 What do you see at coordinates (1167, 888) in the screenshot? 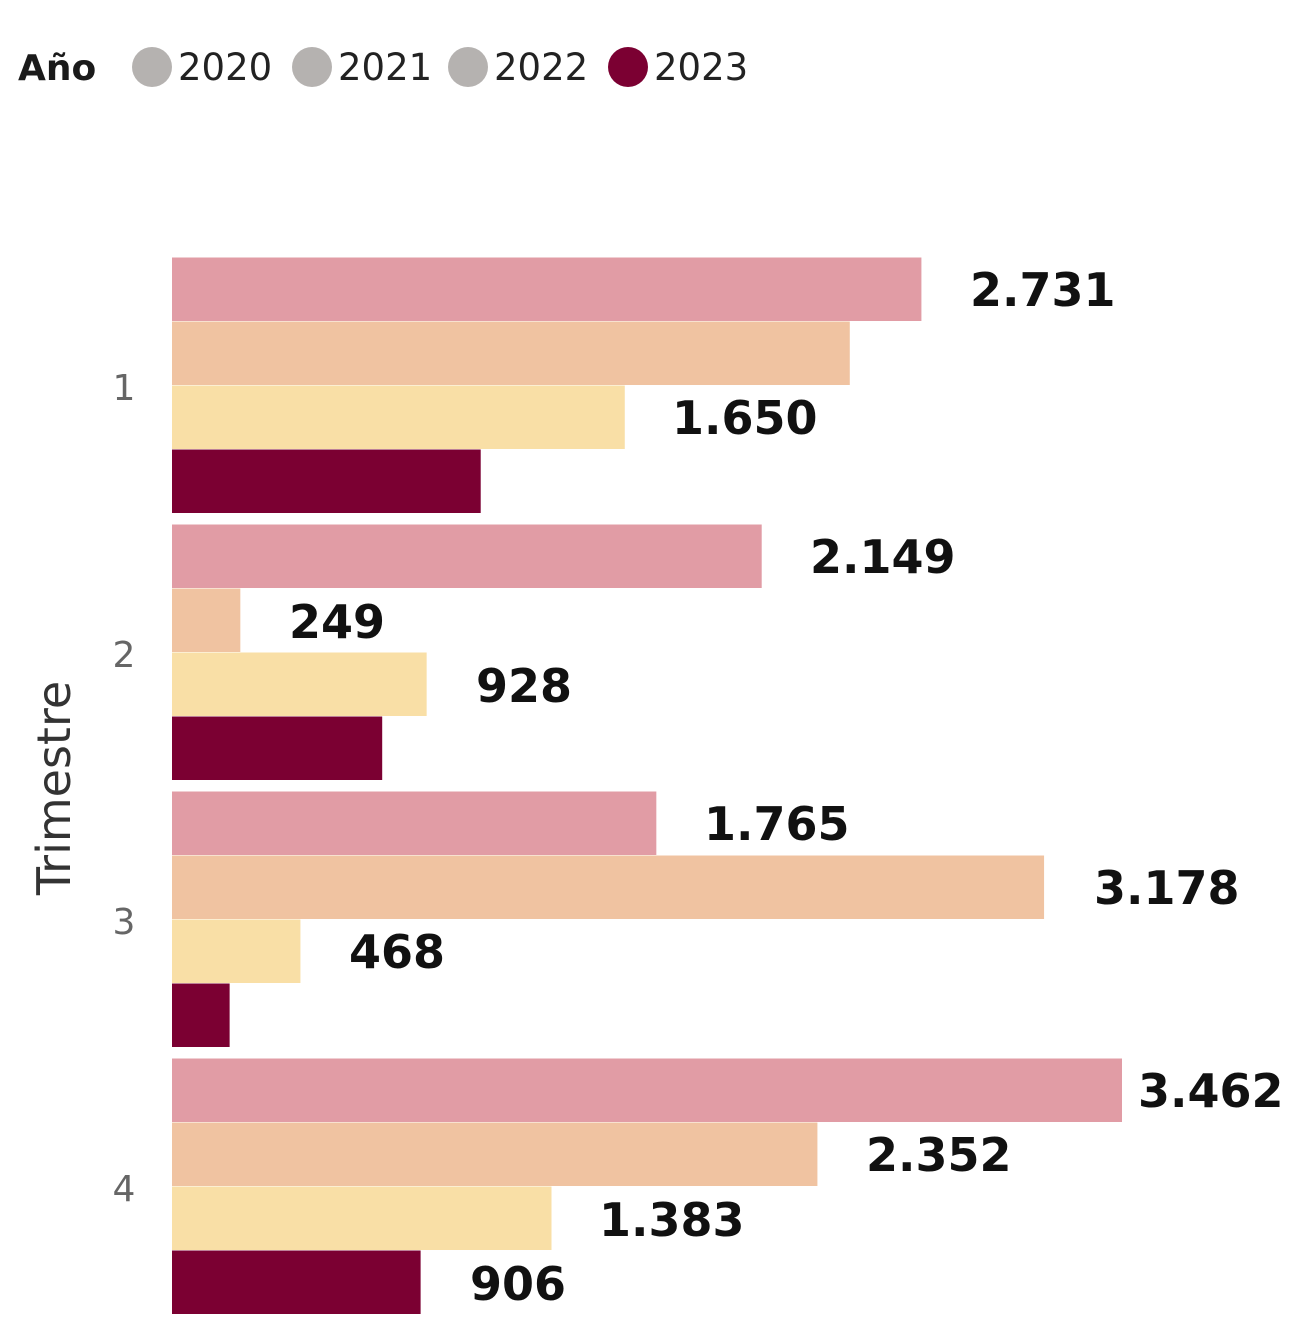
I see `data-label-q3-2021: 3.178` at bounding box center [1167, 888].